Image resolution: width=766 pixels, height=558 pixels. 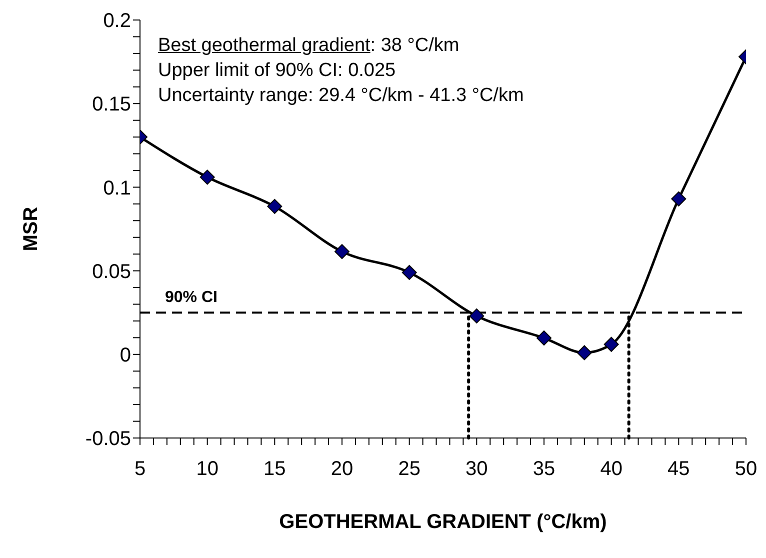 I want to click on x-tick-label: 30, so click(x=477, y=469).